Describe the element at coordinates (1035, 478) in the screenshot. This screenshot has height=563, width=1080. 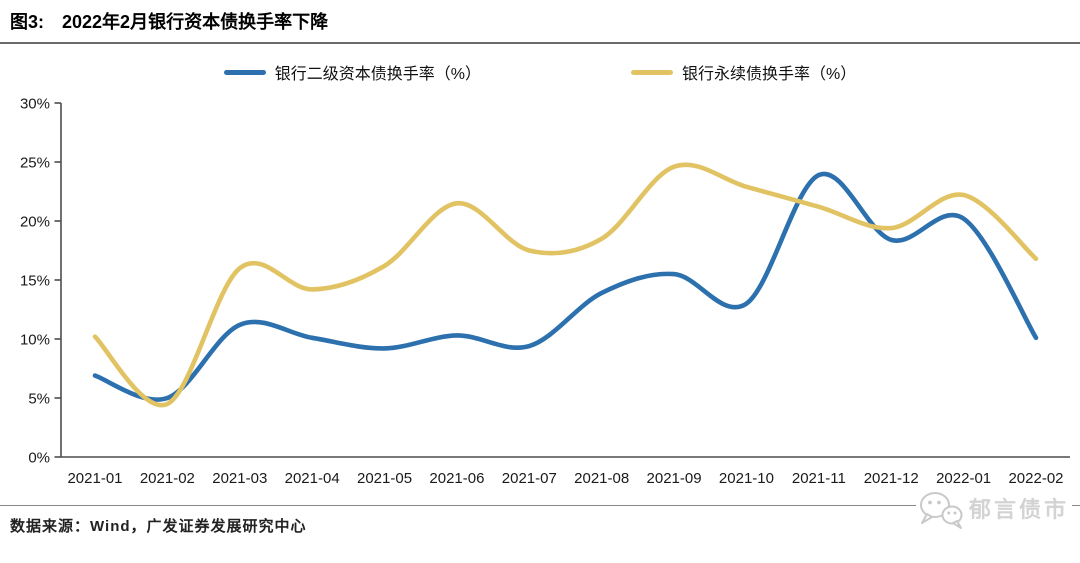
I see `x-axis-tick-label: 2022-02` at that location.